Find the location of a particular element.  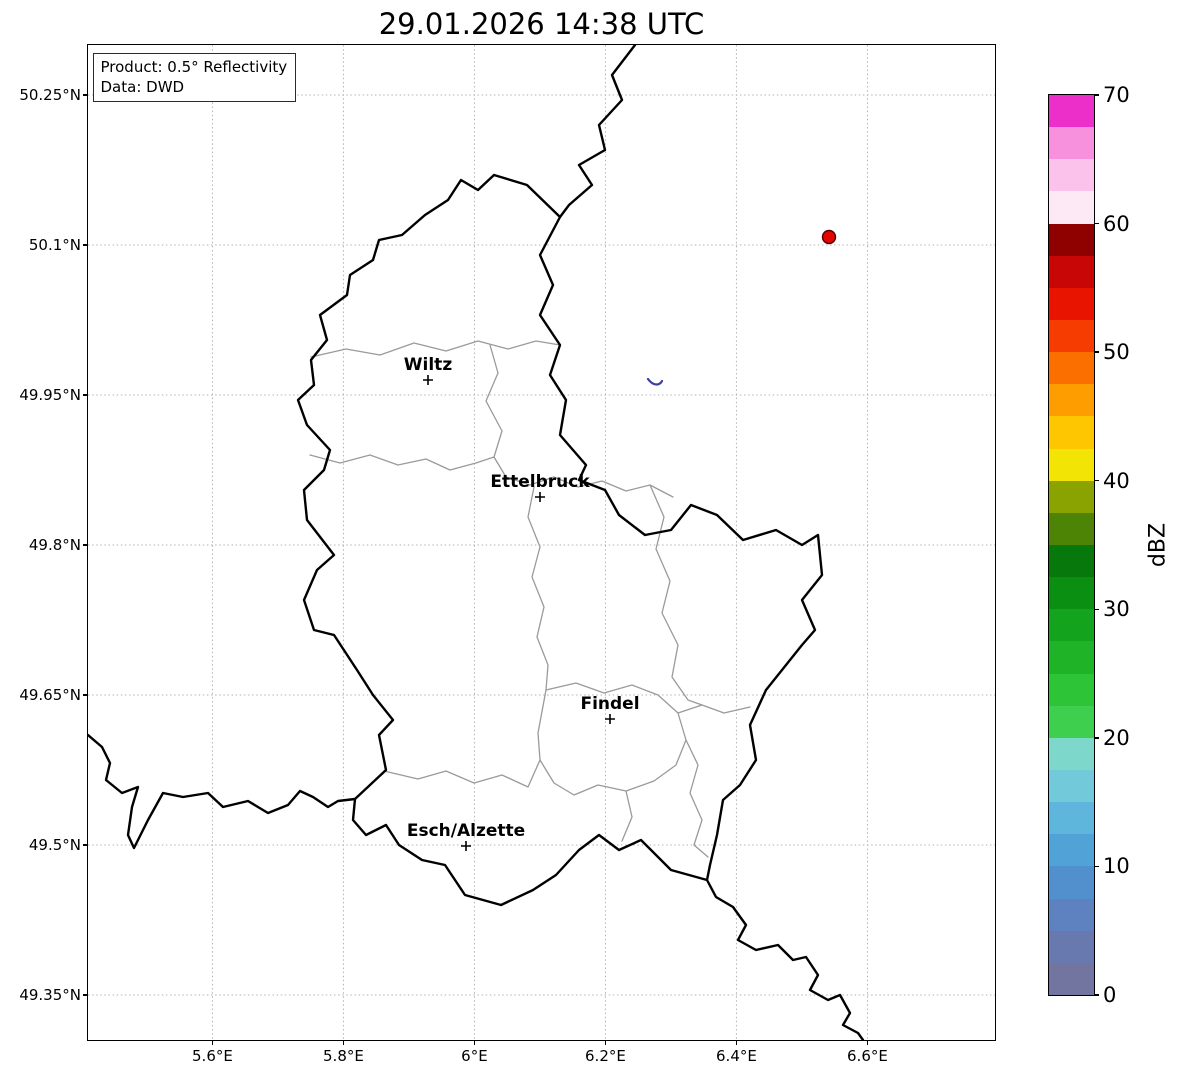

x-tick-label: 6.2°E is located at coordinates (605, 1056).